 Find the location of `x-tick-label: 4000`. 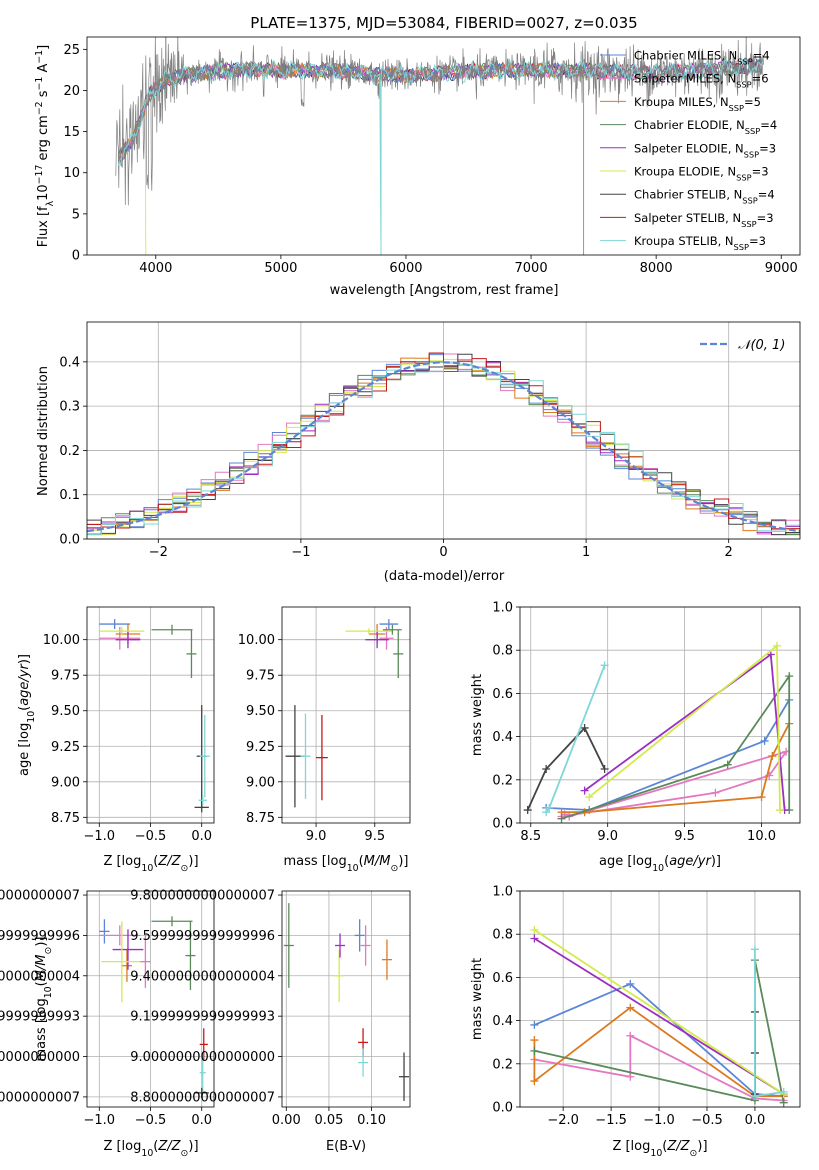

x-tick-label: 4000 is located at coordinates (155, 268).